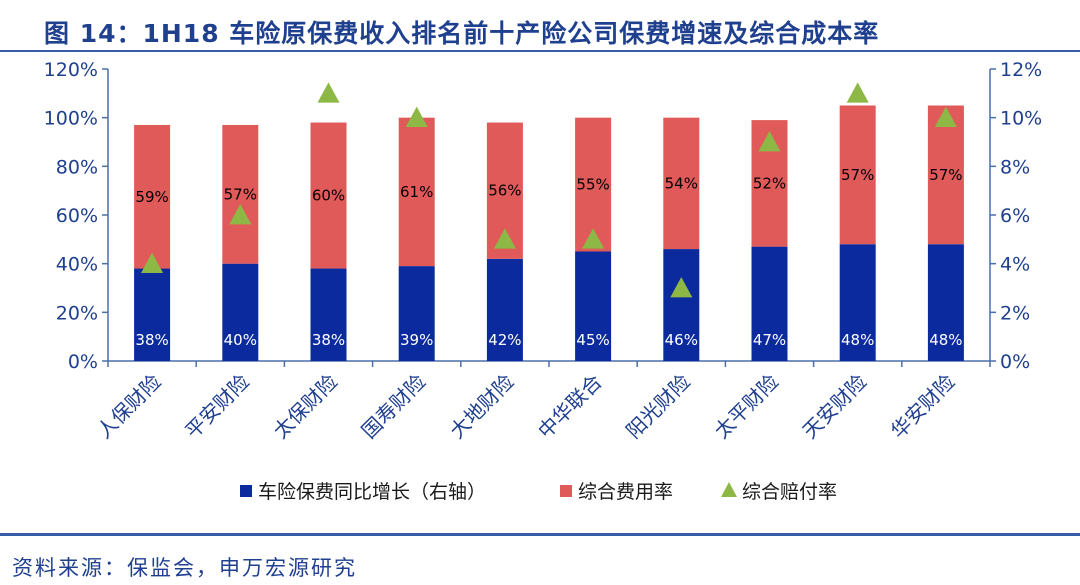 The width and height of the screenshot is (1080, 585). I want to click on left-tick-label: 100%, so click(71, 119).